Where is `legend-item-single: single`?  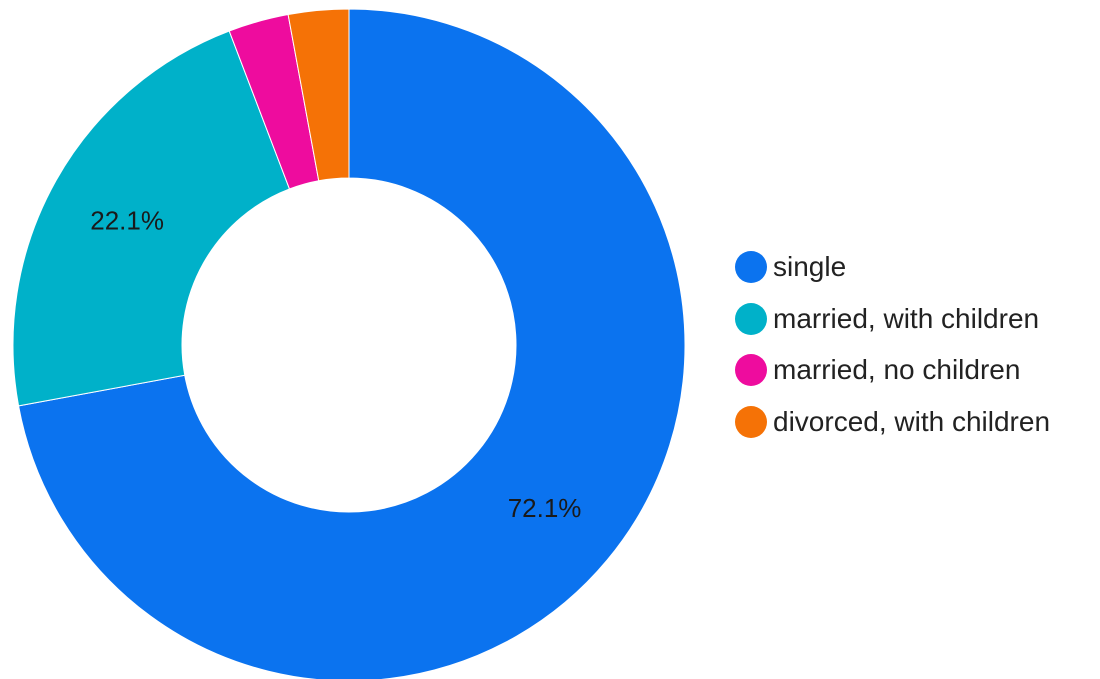
legend-item-single: single is located at coordinates (892, 267).